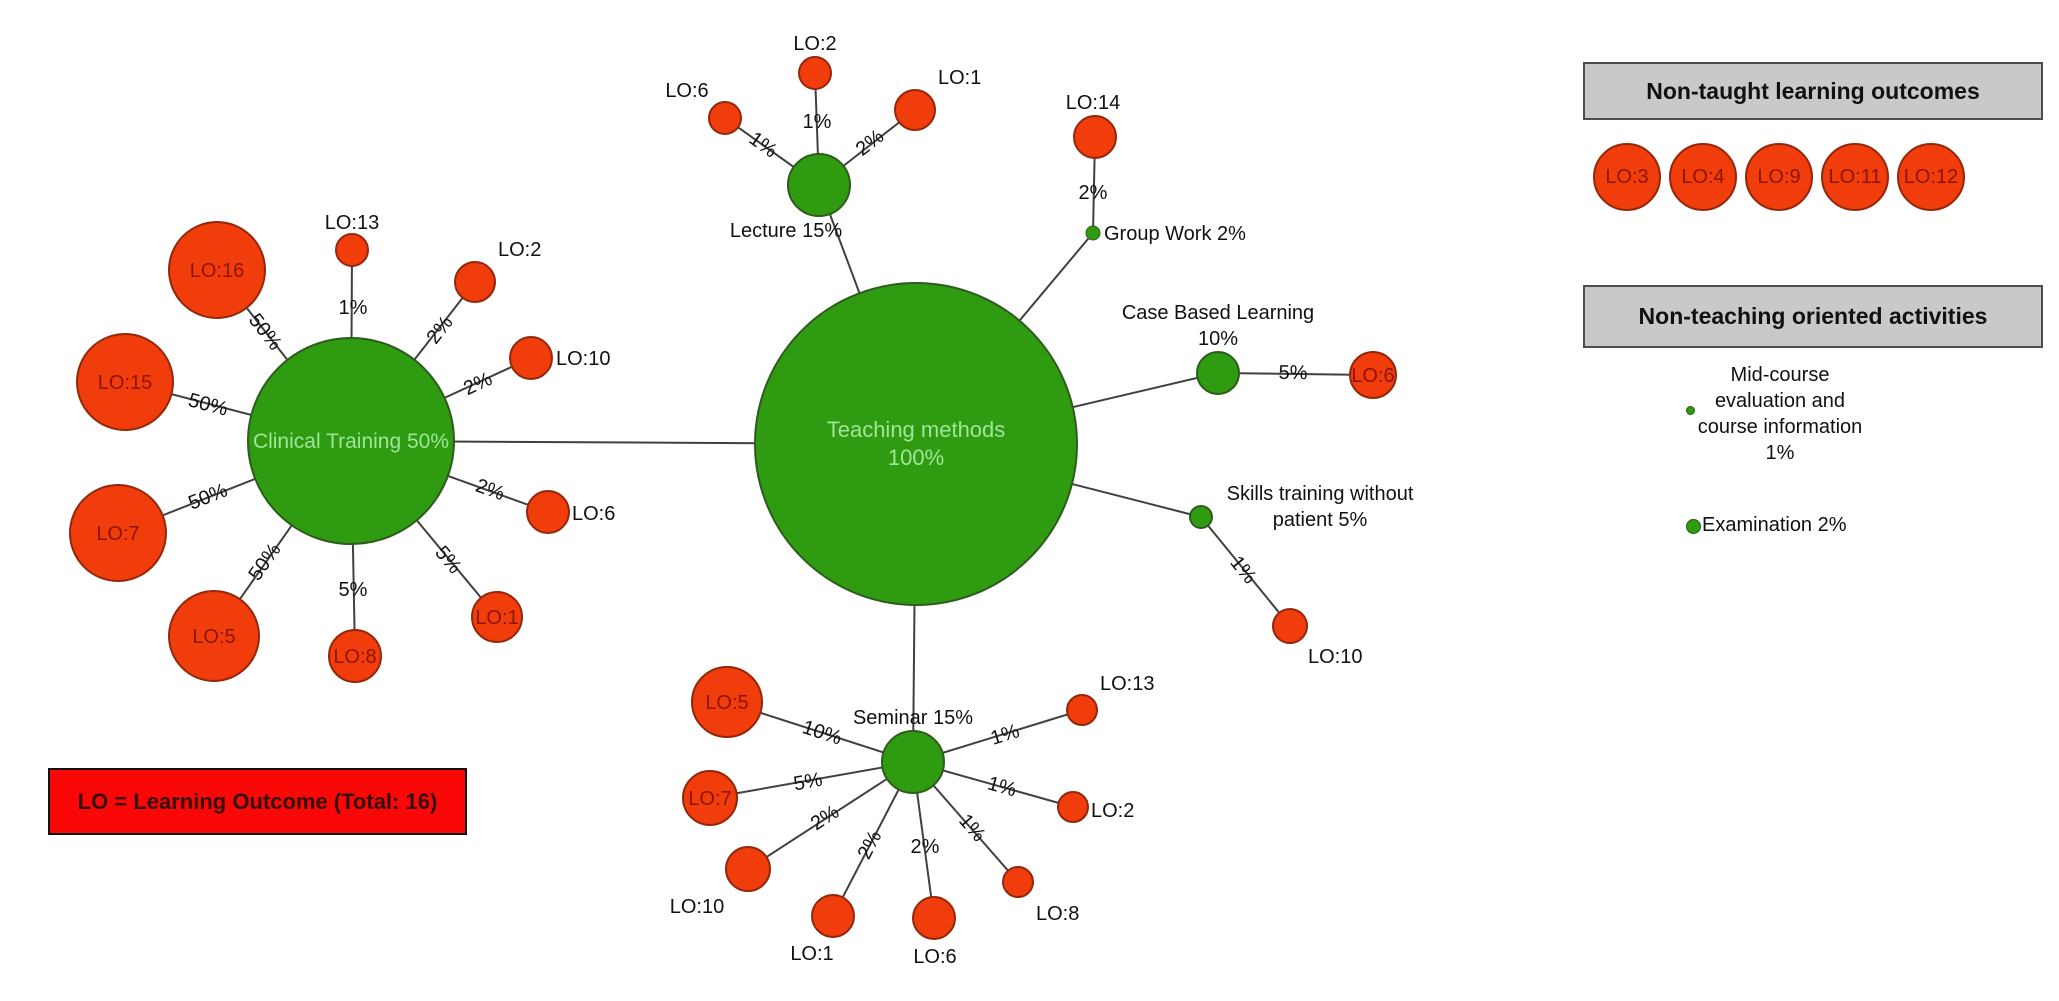 The width and height of the screenshot is (2059, 1001). I want to click on edge-label-clinical-c8: 5%, so click(353, 590).